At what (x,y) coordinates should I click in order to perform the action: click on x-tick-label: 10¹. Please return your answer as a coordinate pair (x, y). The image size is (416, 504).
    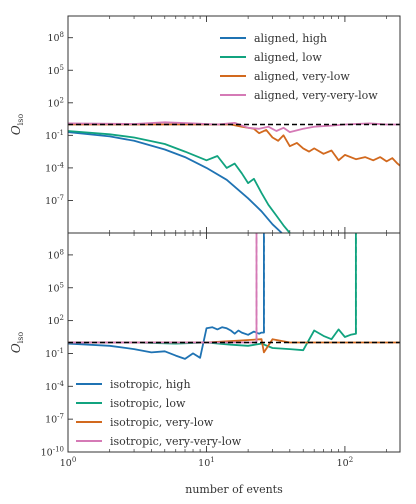
    Looking at the image, I should click on (206, 462).